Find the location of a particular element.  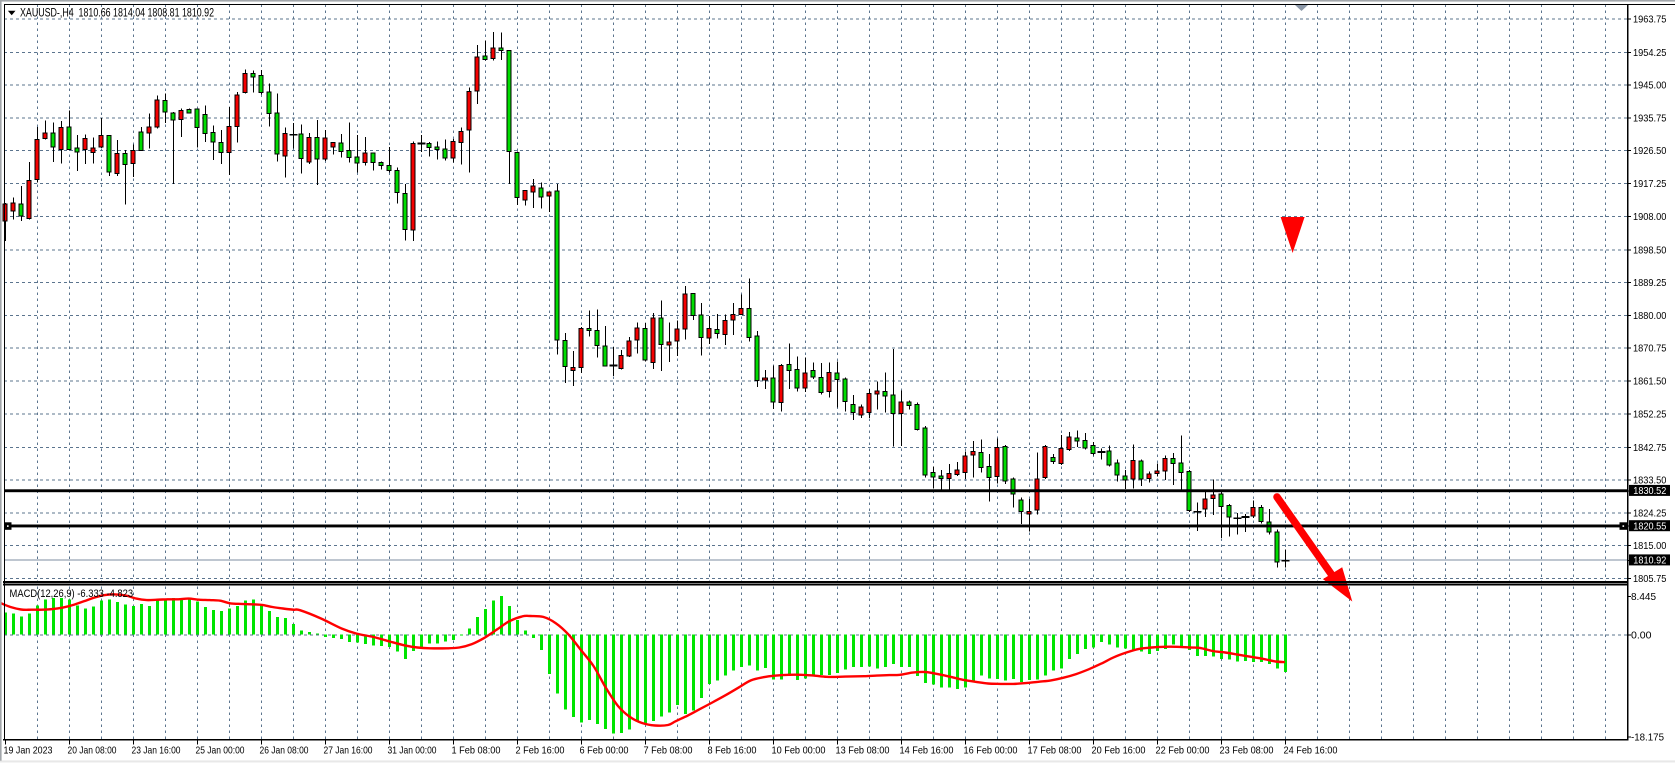

svg-text: 1 Feb 08:00 is located at coordinates (476, 751).